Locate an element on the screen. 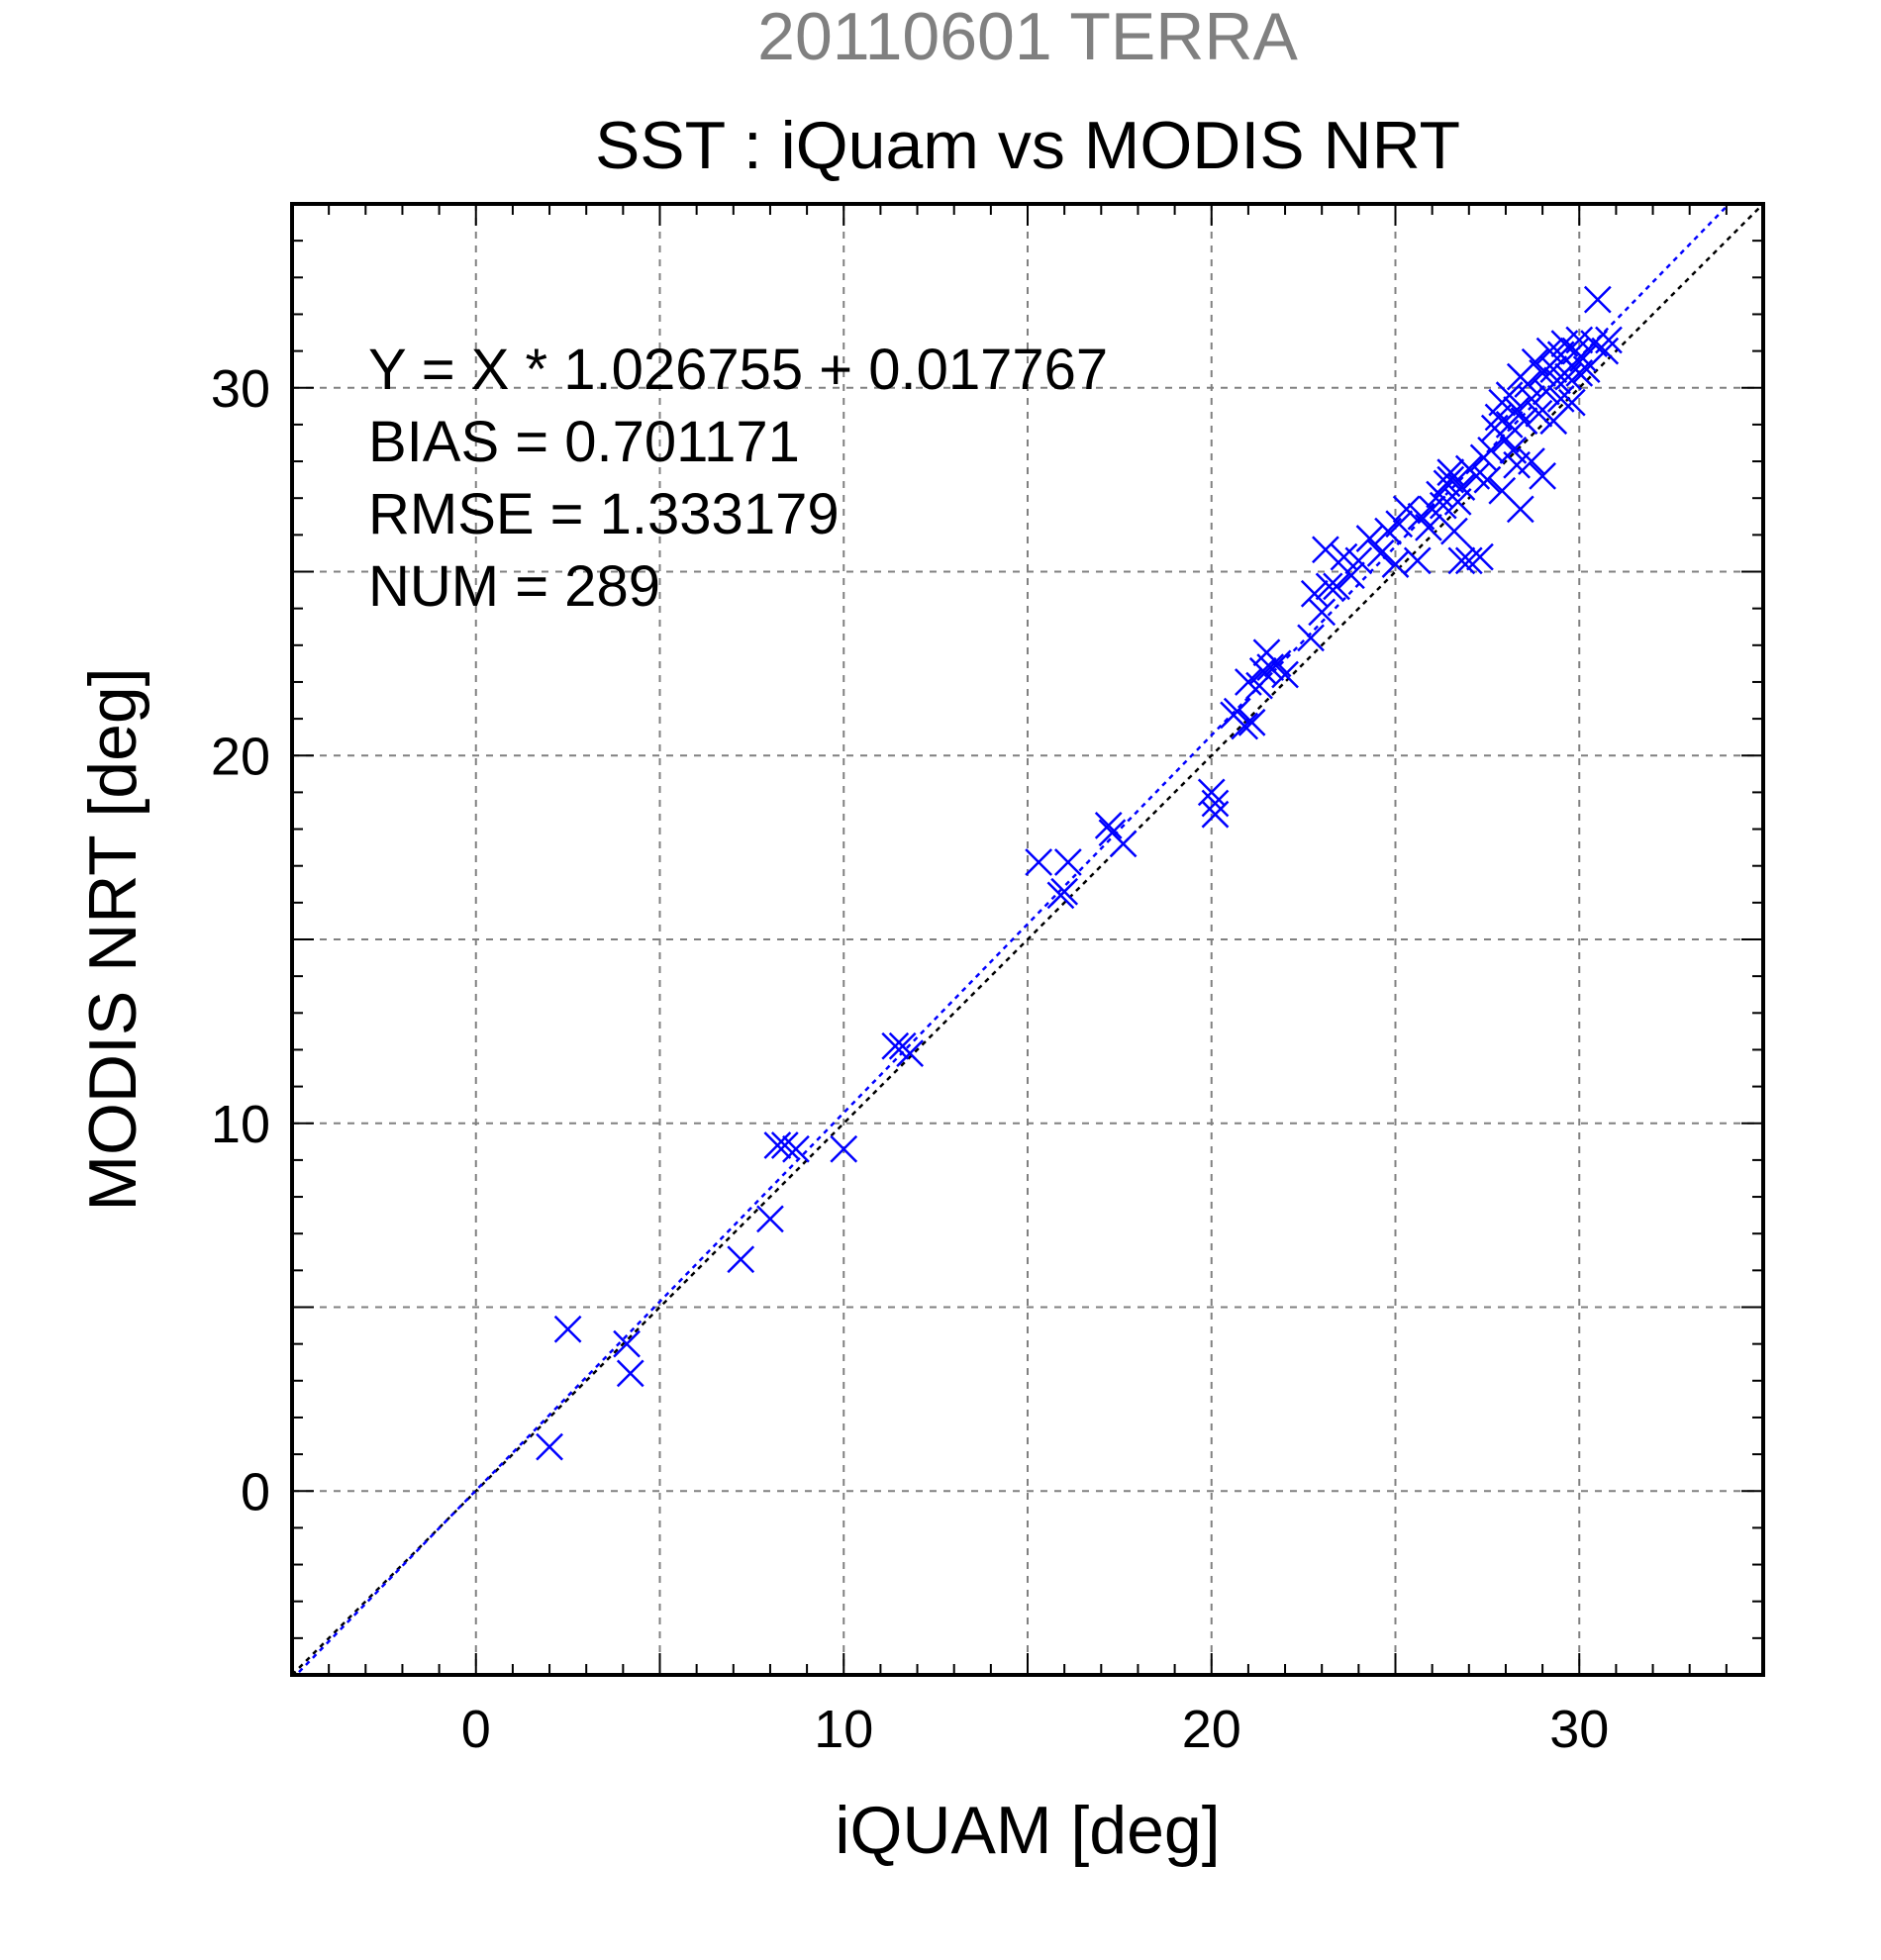 The image size is (1881, 1960). rmse-label: RMSE = 1.333179 is located at coordinates (604, 514).